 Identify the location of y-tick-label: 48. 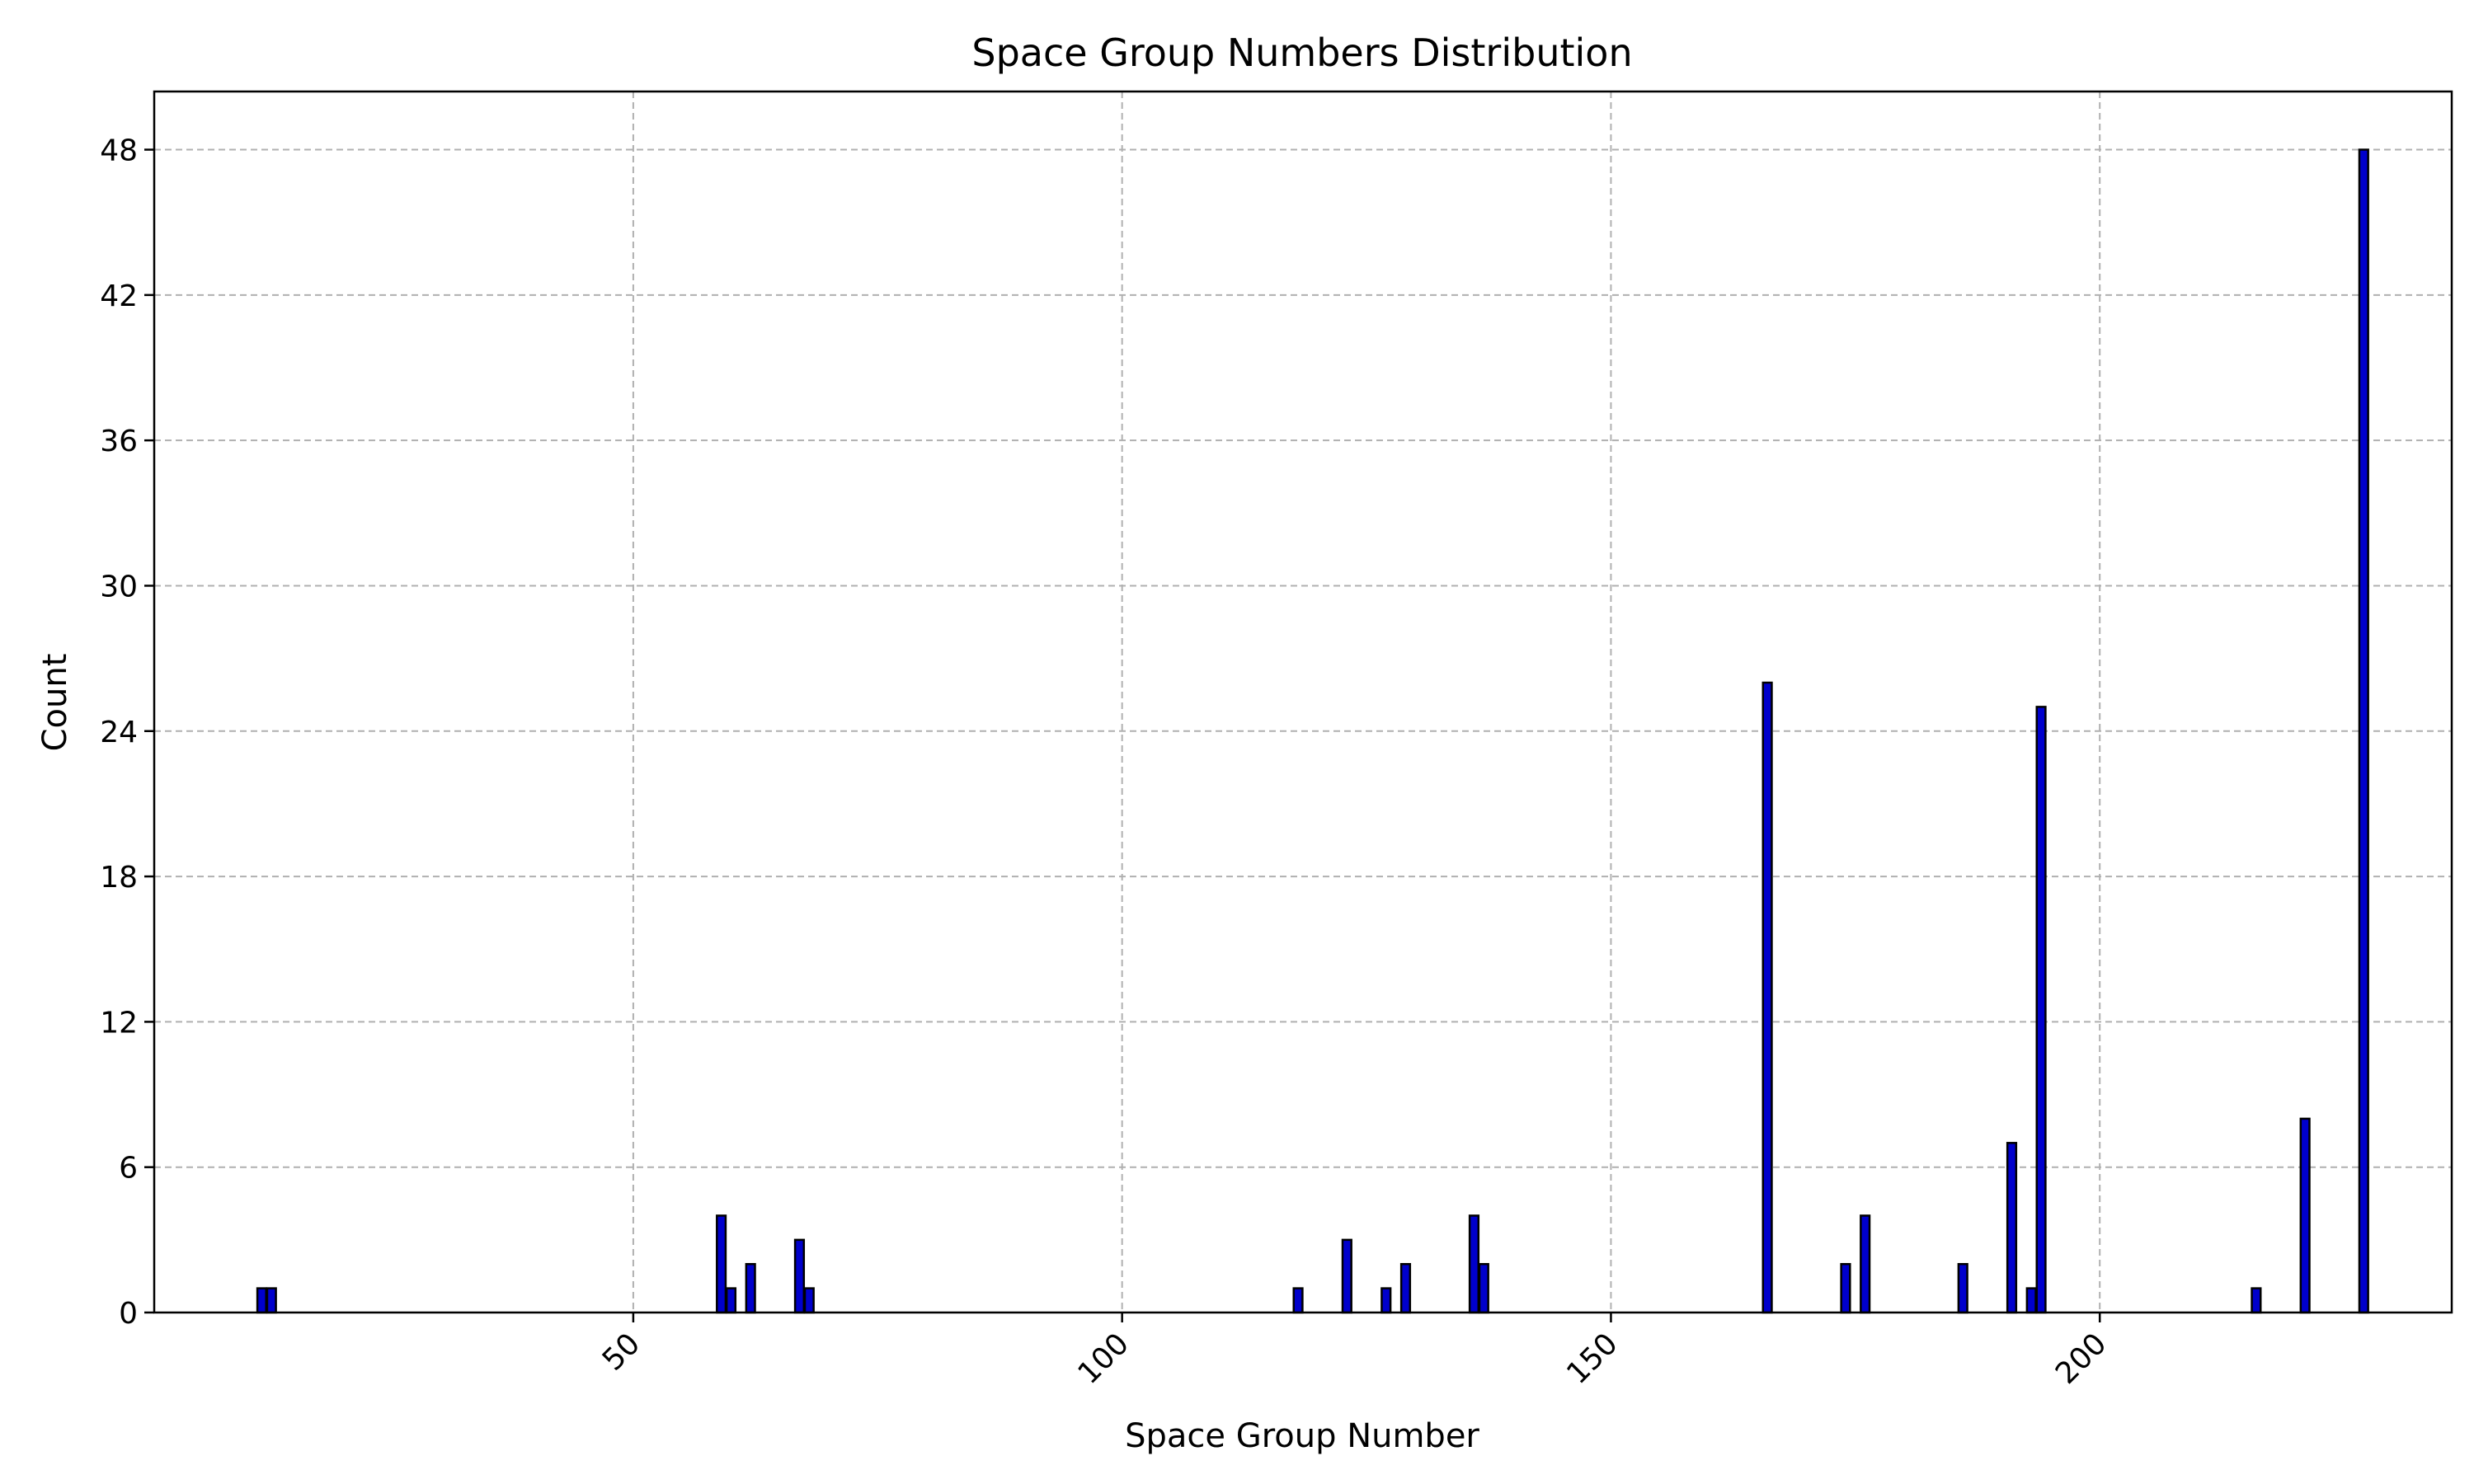
(119, 151).